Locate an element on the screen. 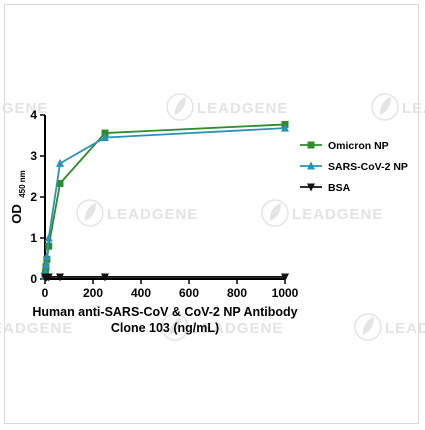 The height and width of the screenshot is (430, 425). legend: Omicron NP SARS-CoV-2 NP BSA is located at coordinates (354, 167).